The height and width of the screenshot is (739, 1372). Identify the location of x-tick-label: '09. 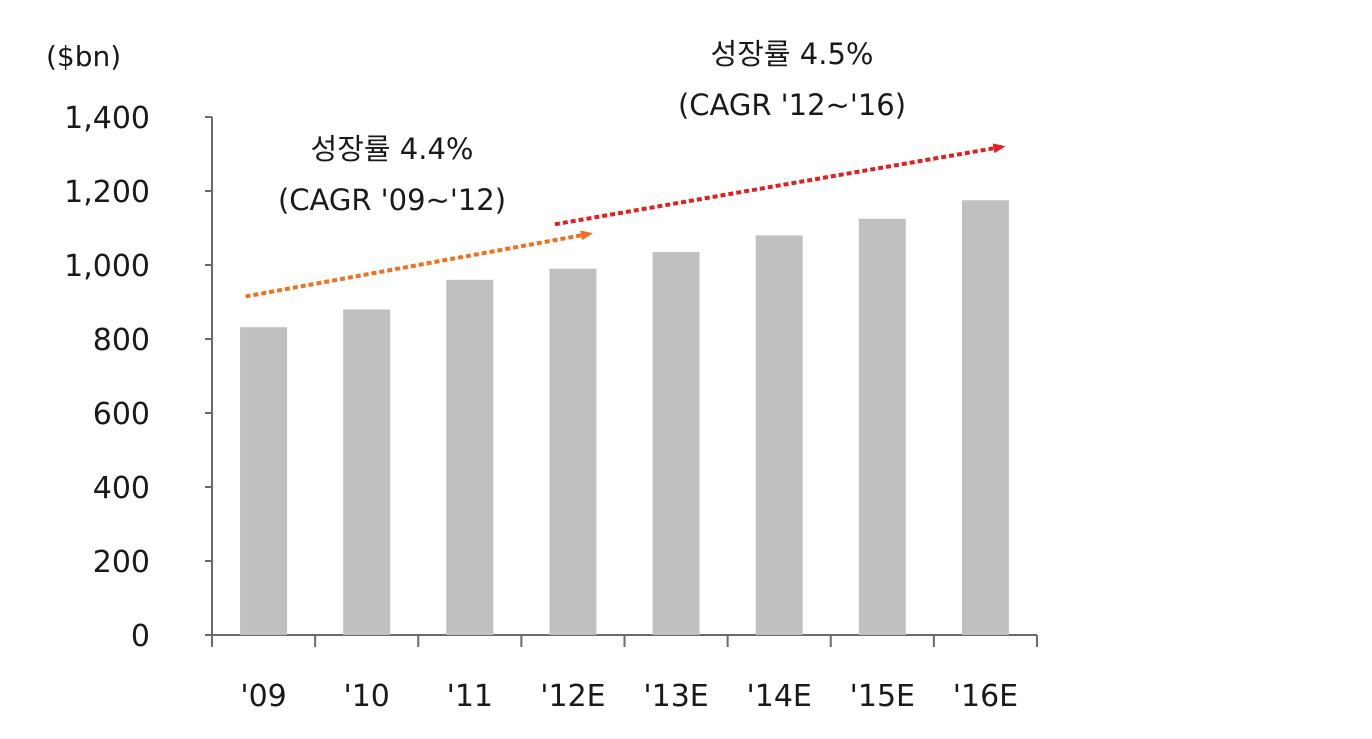
(263, 696).